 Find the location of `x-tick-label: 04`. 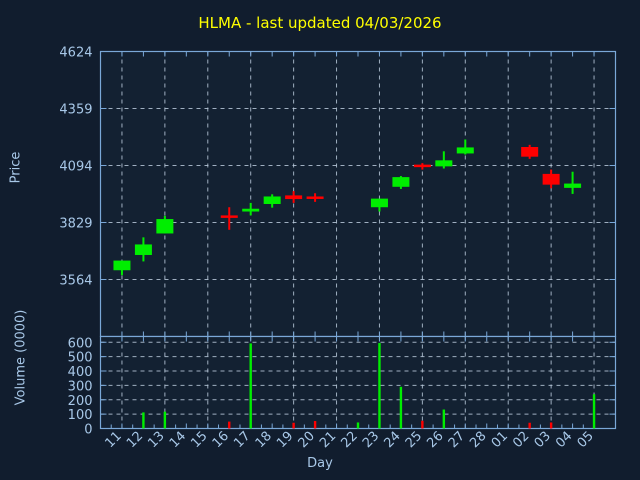

x-tick-label: 04 is located at coordinates (564, 440).